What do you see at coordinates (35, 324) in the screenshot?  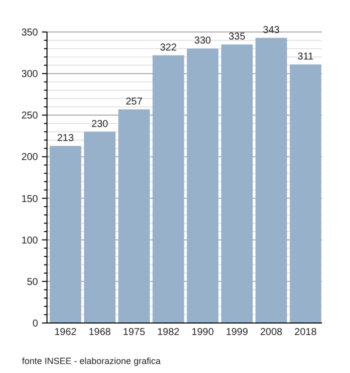 I see `y-tick-label: 0` at bounding box center [35, 324].